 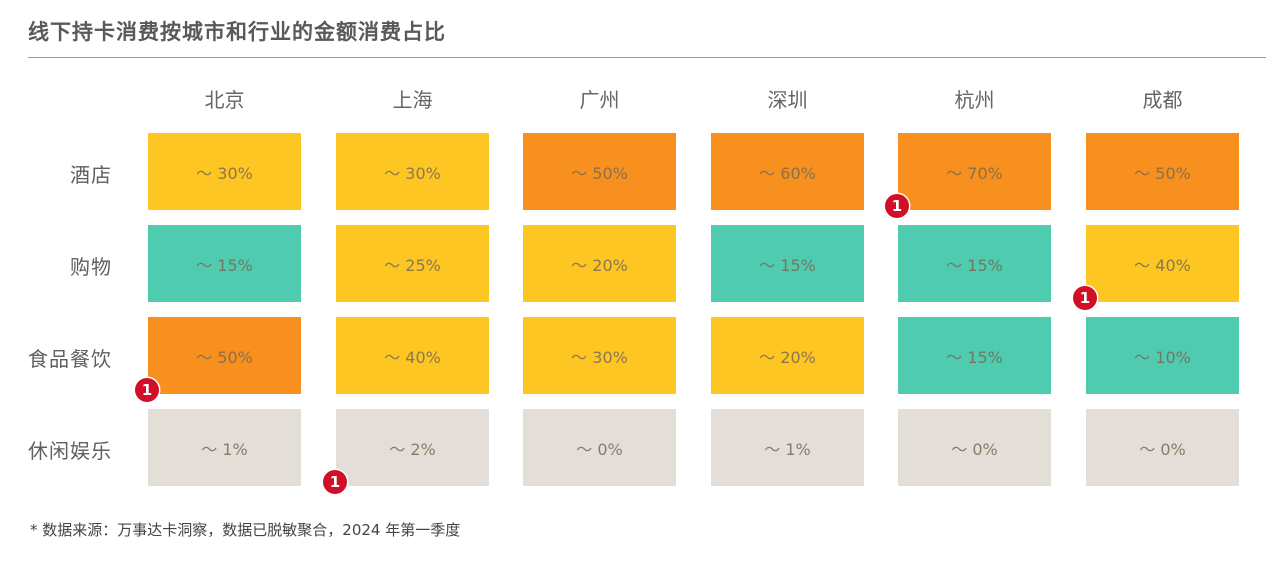 What do you see at coordinates (70, 451) in the screenshot?
I see `row-header: 休闲娱乐` at bounding box center [70, 451].